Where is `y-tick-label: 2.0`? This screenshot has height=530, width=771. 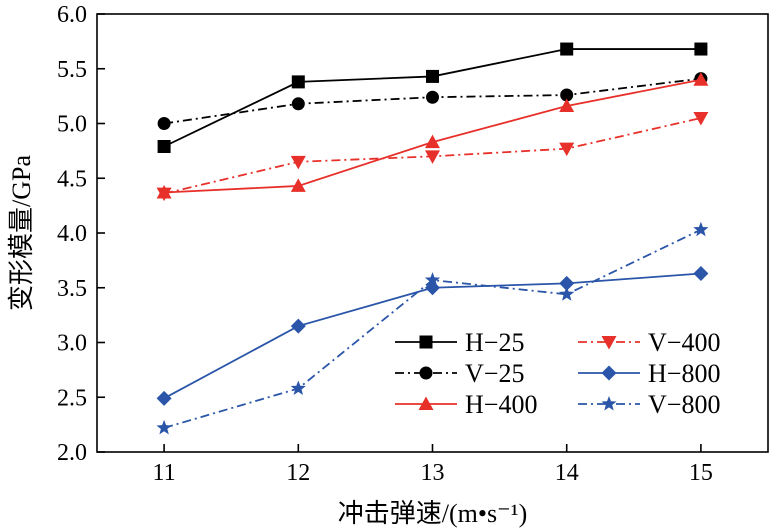
y-tick-label: 2.0 is located at coordinates (72, 453).